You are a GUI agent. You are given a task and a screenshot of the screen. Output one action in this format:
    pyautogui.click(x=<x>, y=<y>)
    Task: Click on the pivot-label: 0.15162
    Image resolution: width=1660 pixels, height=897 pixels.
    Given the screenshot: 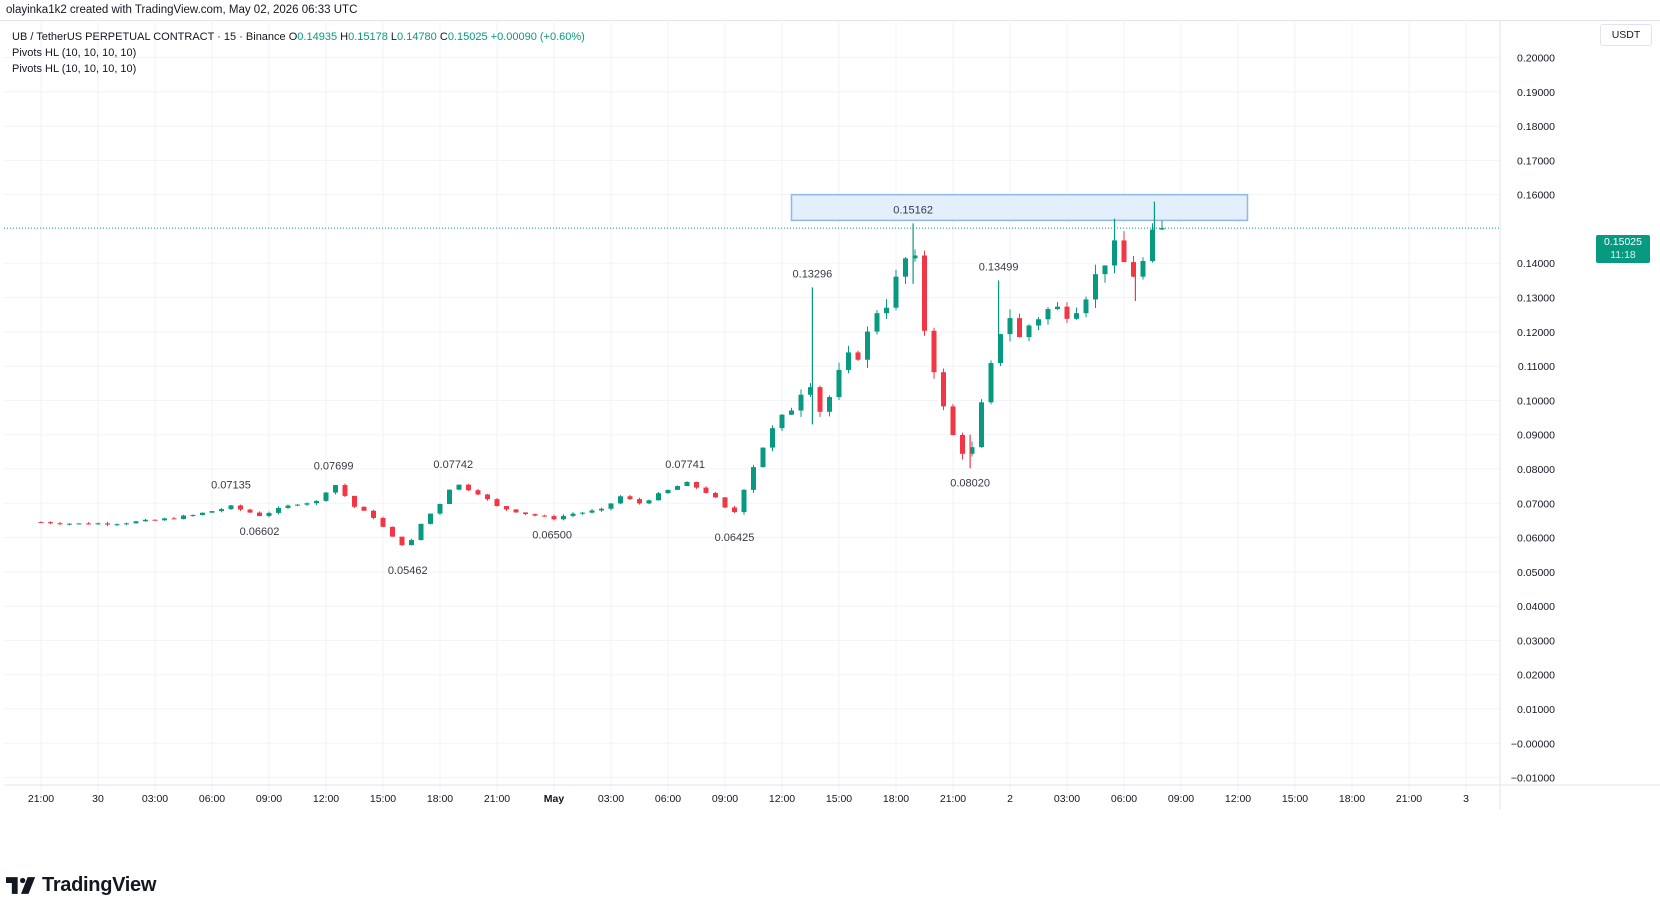 What is the action you would take?
    pyautogui.click(x=913, y=210)
    